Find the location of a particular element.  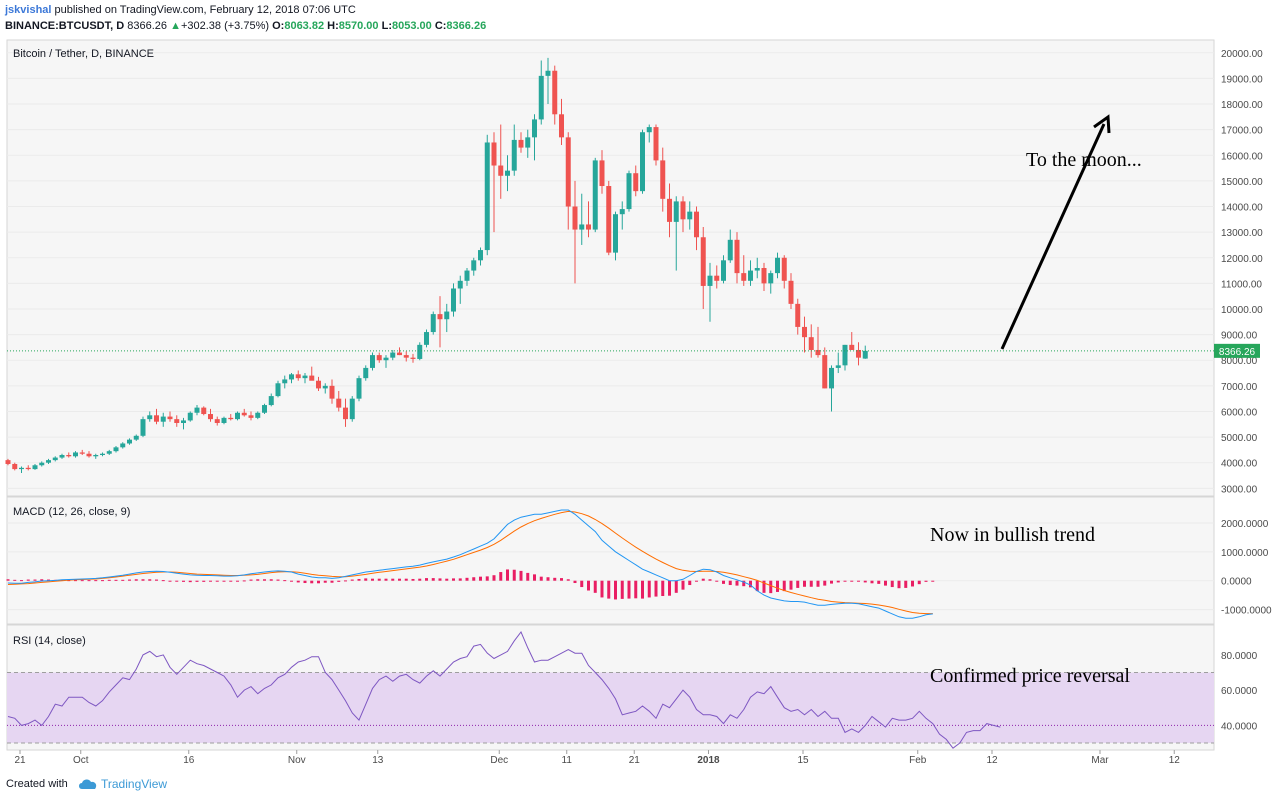

close-value: 8366.26 is located at coordinates (466, 26).